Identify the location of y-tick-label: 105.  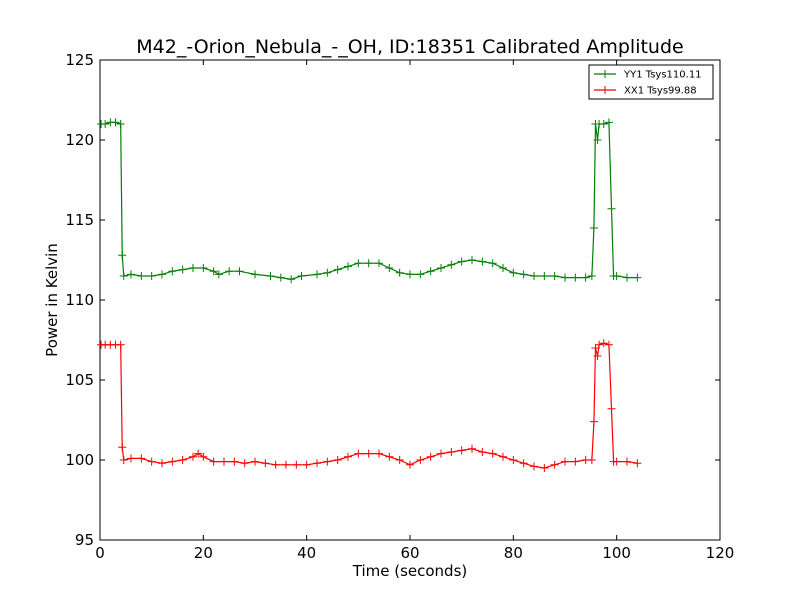
(79, 380).